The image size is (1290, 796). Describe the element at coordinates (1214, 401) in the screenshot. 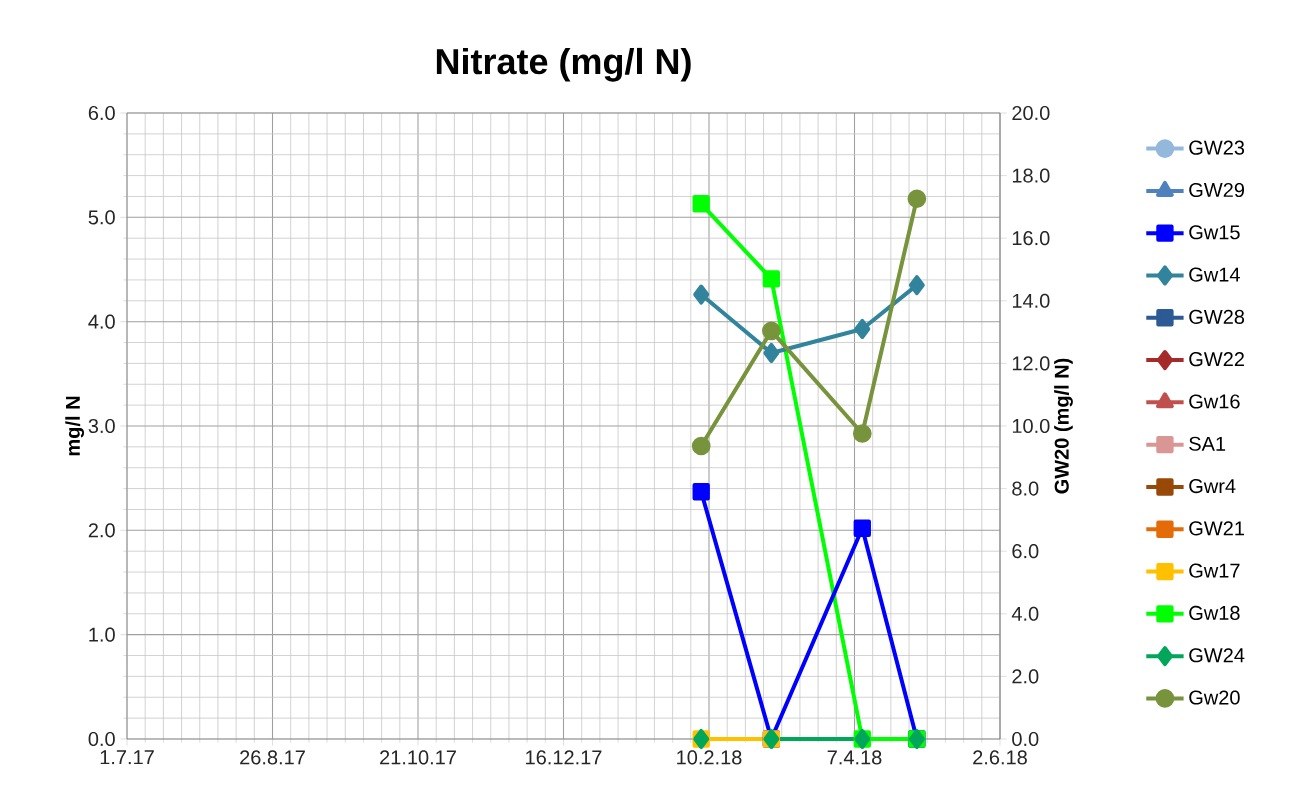

I see `legend-label: Gw16` at that location.